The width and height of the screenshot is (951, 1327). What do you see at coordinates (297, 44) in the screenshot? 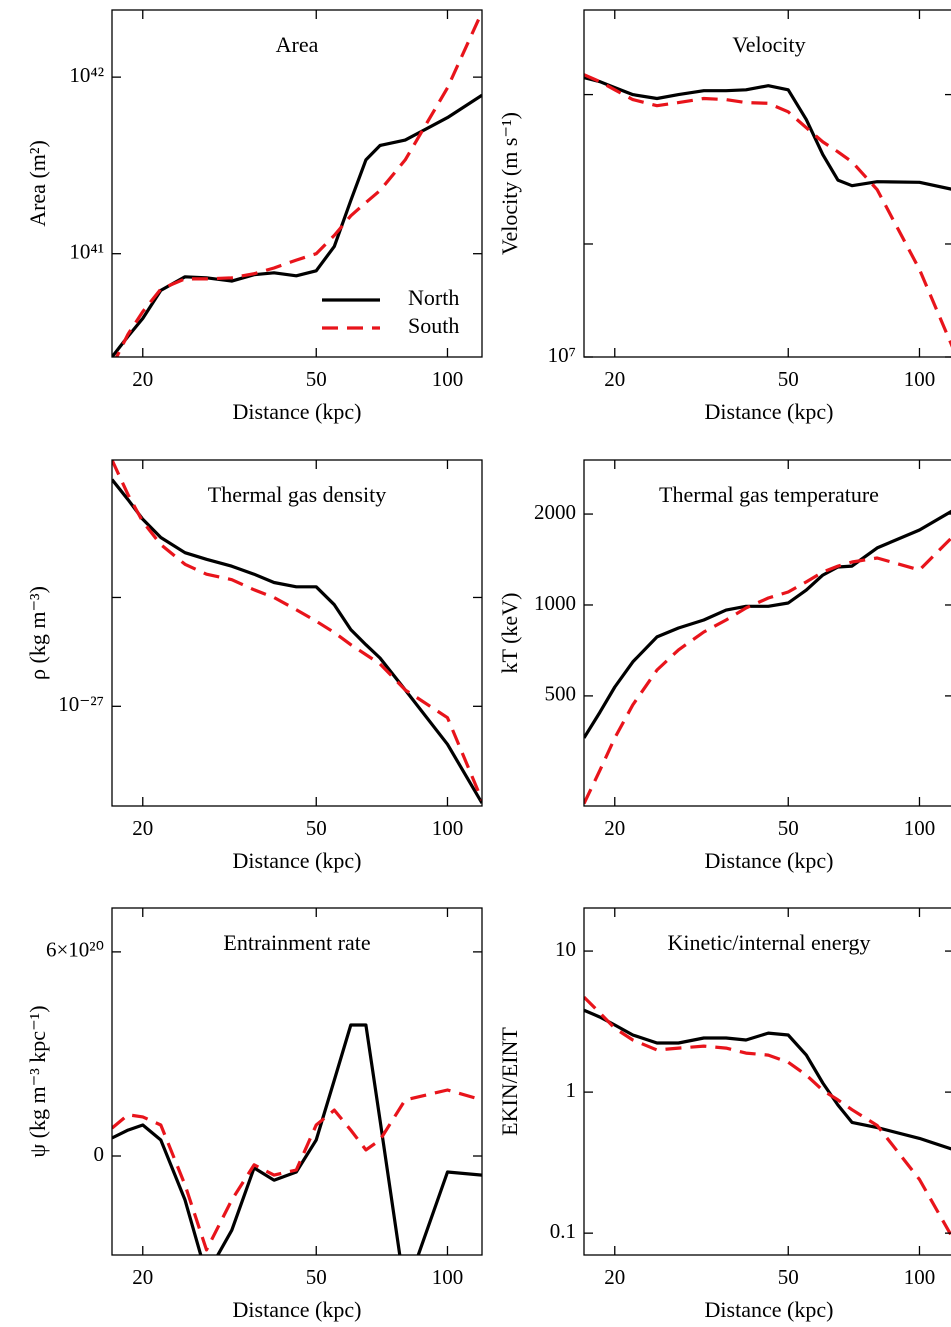
I see `panel-title: Area` at bounding box center [297, 44].